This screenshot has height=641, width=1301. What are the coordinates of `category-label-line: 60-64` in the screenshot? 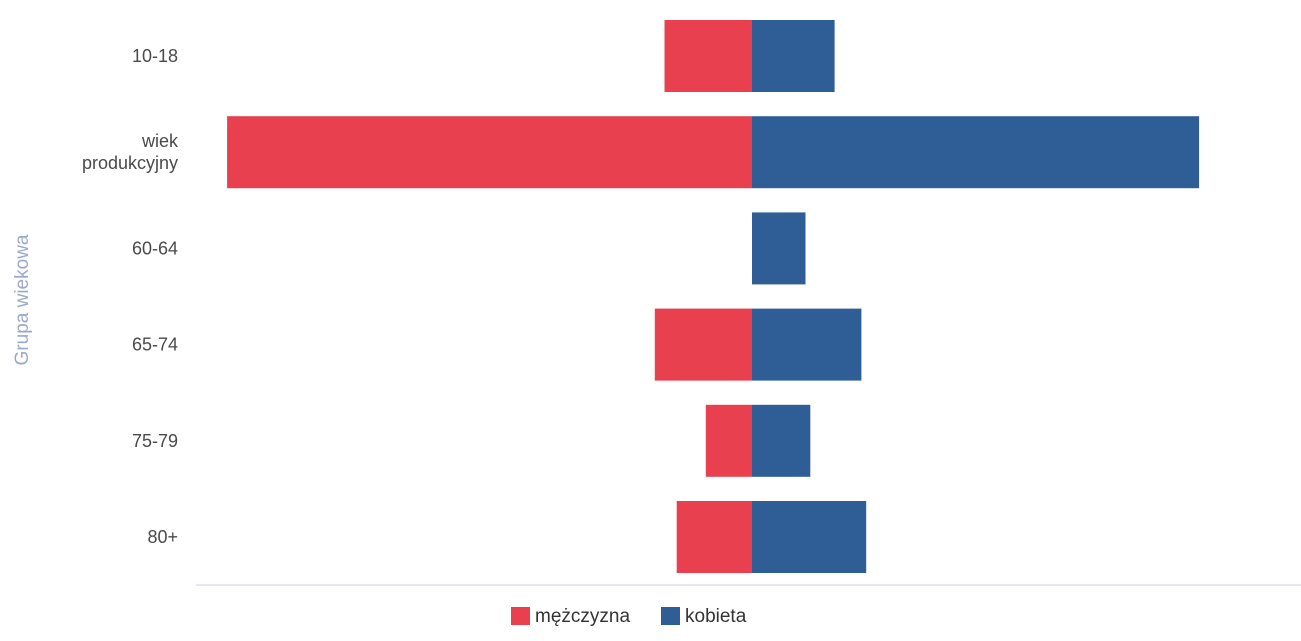 It's located at (155, 248).